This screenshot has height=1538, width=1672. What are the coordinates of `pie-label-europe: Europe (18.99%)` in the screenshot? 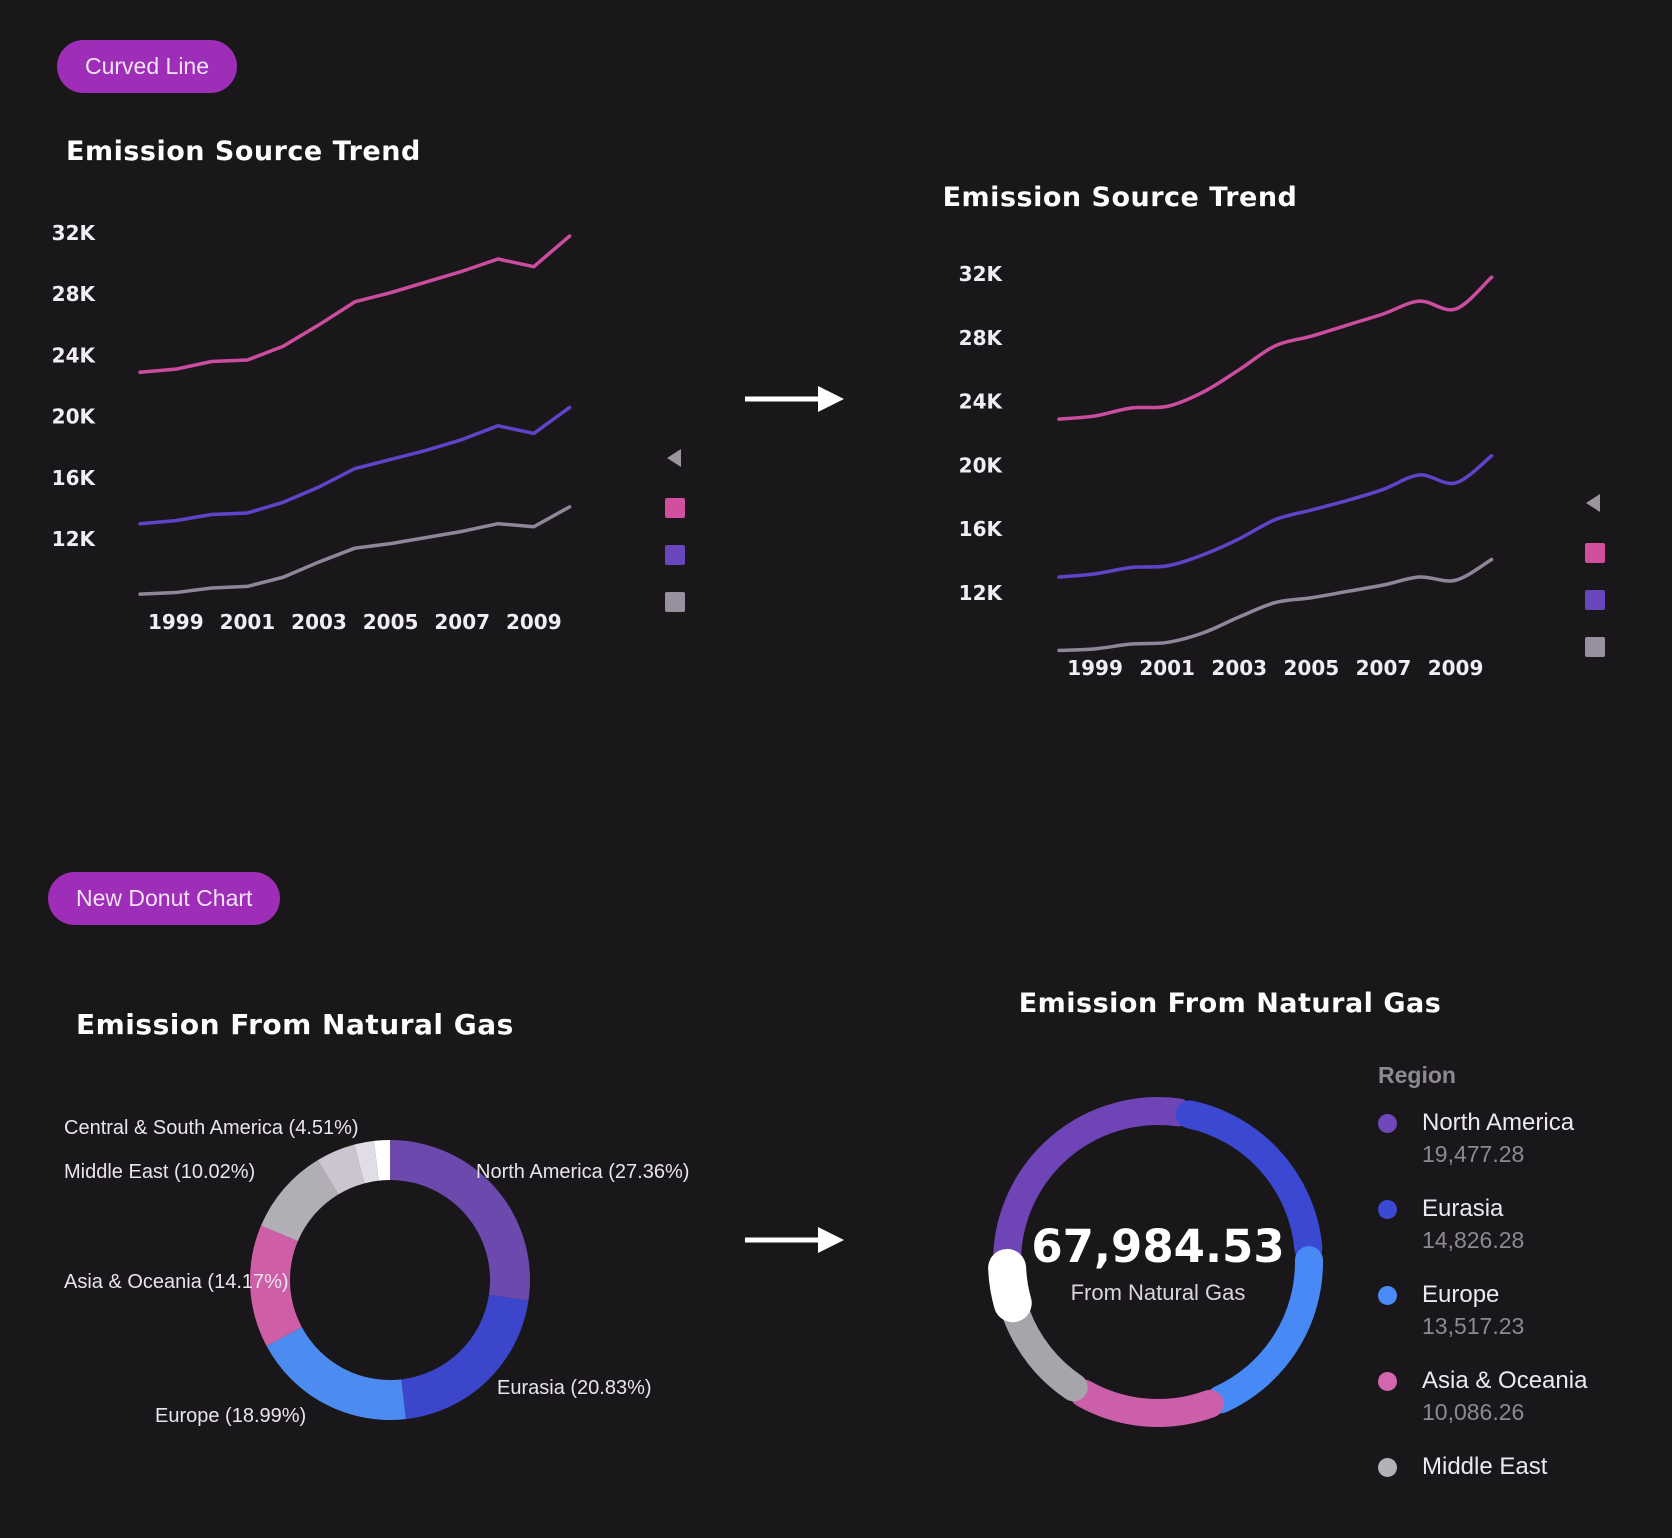 It's located at (231, 1416).